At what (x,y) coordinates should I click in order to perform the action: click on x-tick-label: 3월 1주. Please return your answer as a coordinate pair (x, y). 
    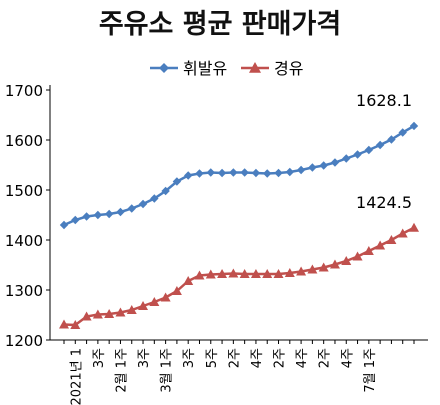
    Looking at the image, I should click on (167, 370).